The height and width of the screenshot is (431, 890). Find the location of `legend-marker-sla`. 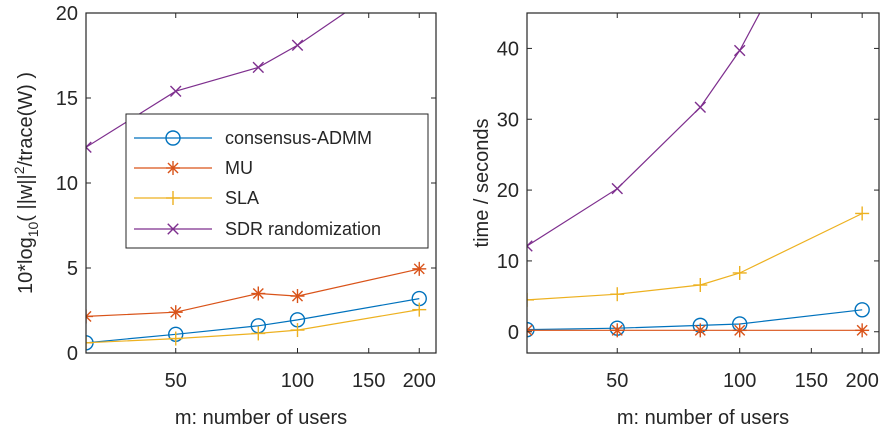

legend-marker-sla is located at coordinates (173, 198).